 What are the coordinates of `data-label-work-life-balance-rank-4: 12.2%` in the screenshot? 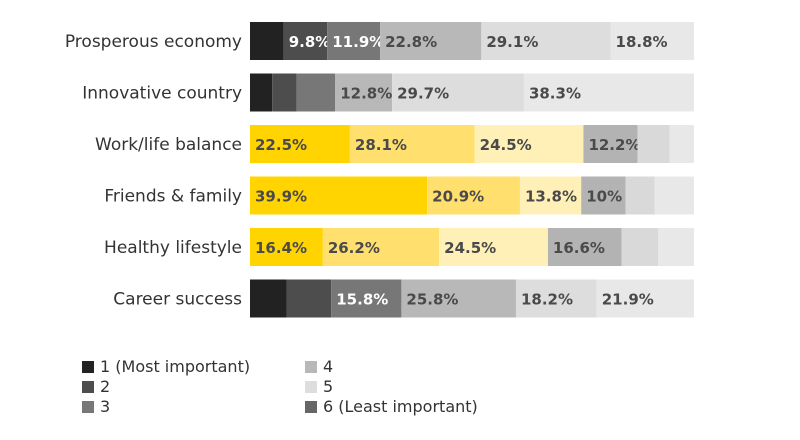 It's located at (614, 145).